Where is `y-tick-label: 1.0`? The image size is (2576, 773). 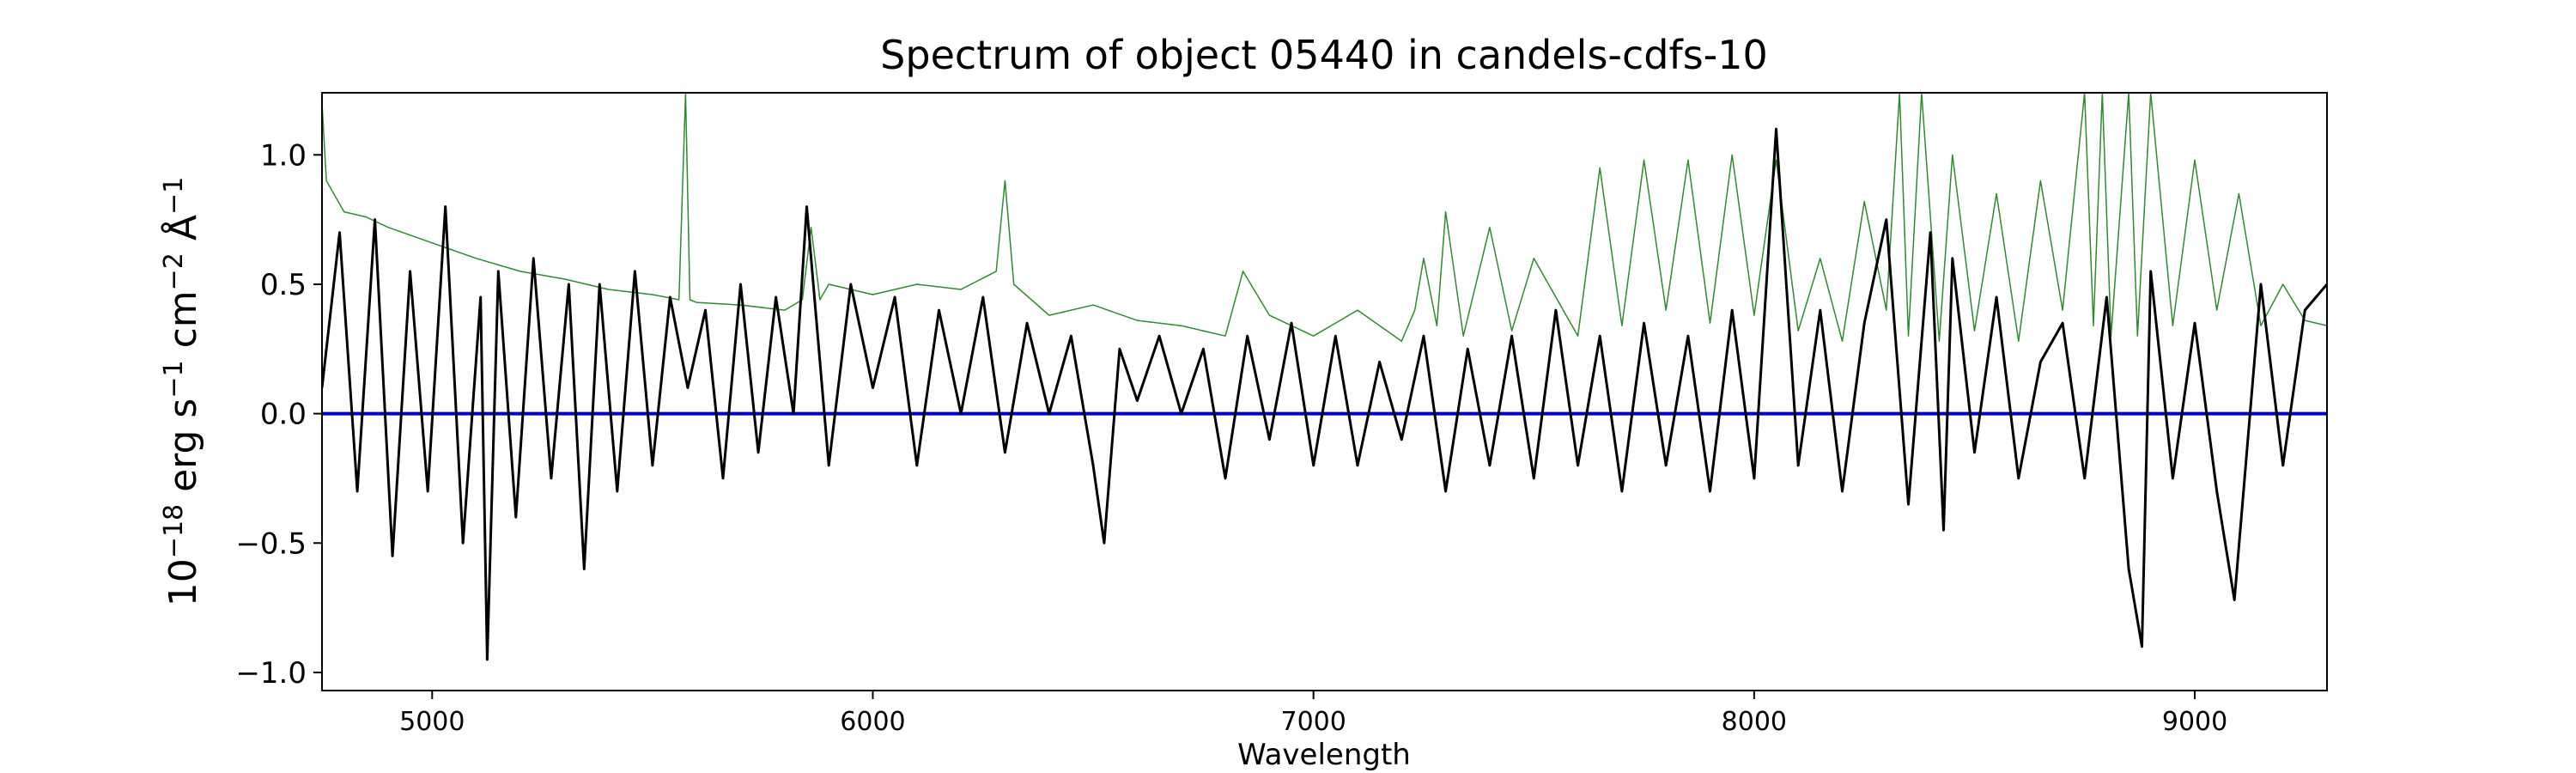 y-tick-label: 1.0 is located at coordinates (283, 155).